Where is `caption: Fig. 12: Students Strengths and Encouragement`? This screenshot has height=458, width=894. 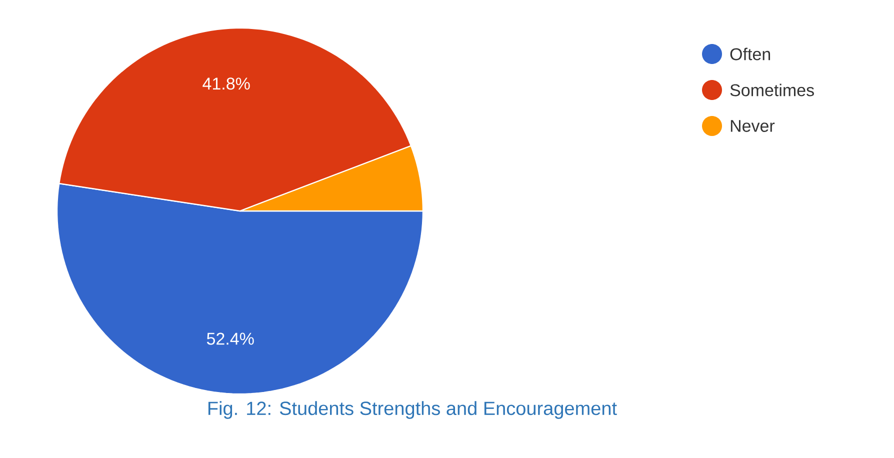 caption: Fig. 12: Students Strengths and Encouragement is located at coordinates (412, 410).